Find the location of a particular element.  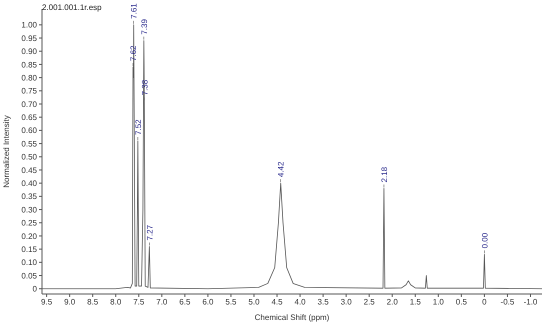

x-tick-label: 9.5 is located at coordinates (47, 302).